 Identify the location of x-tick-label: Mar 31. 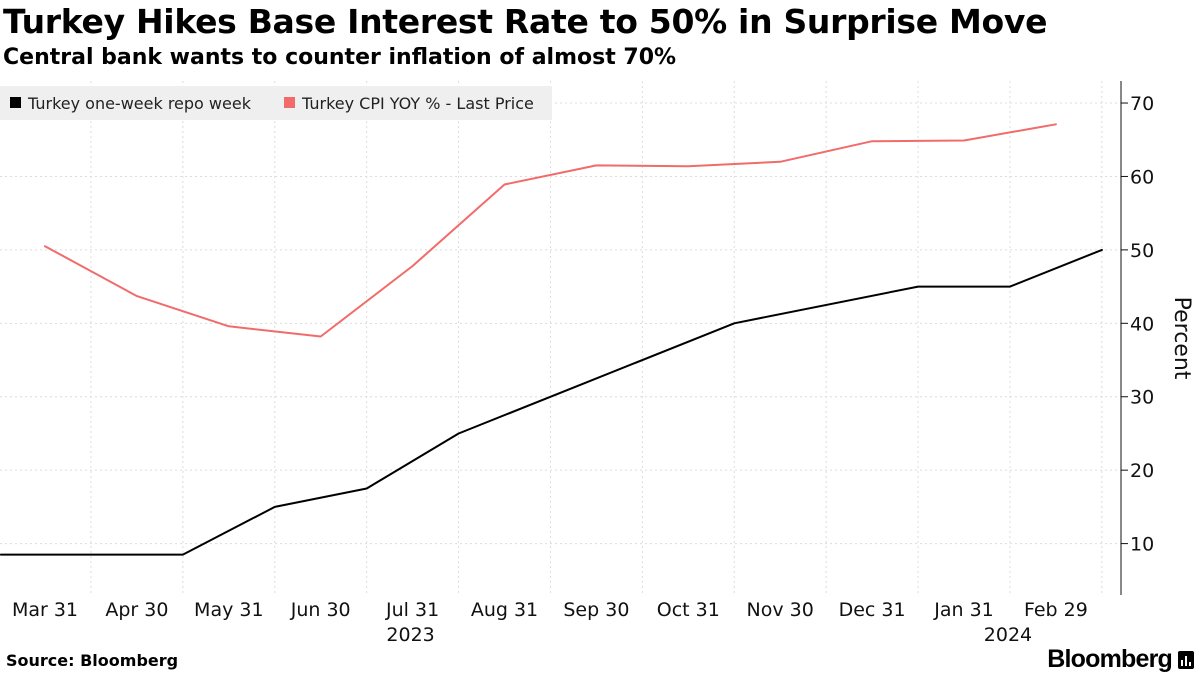
(45, 610).